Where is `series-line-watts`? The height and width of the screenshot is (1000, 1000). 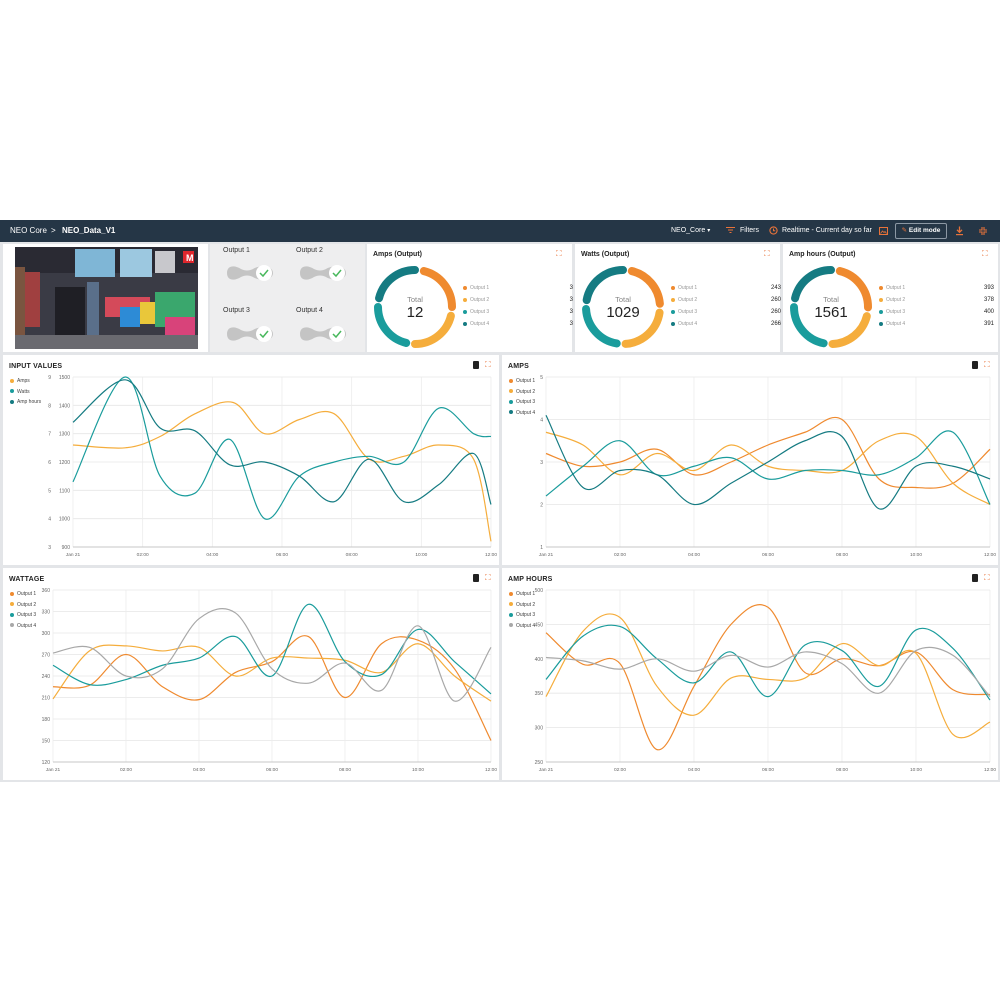
series-line-watts is located at coordinates (282, 448).